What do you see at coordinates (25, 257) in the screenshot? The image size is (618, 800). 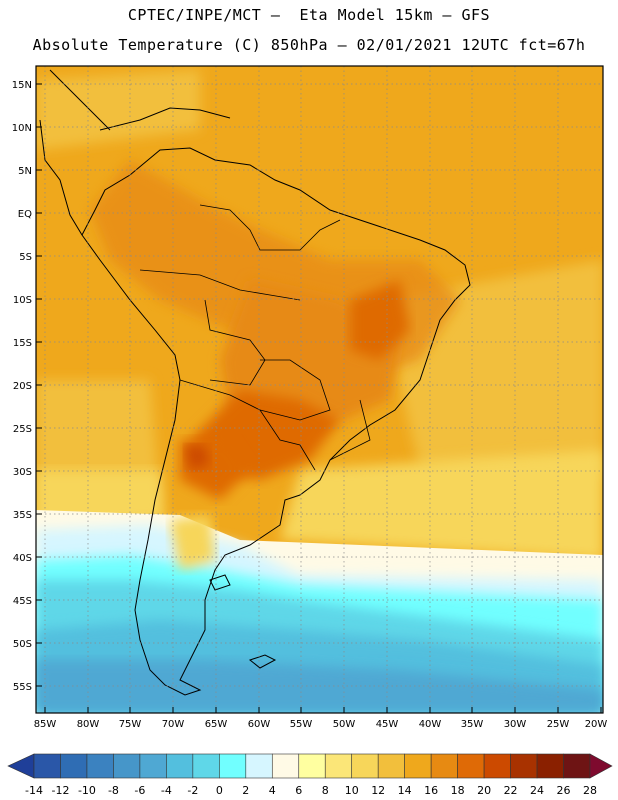 I see `lat-label: 5S` at bounding box center [25, 257].